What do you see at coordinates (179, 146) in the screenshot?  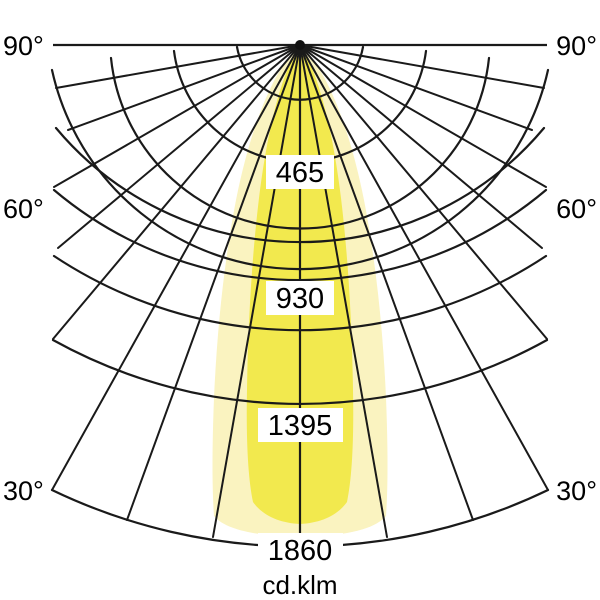 I see `spoke-50-left` at bounding box center [179, 146].